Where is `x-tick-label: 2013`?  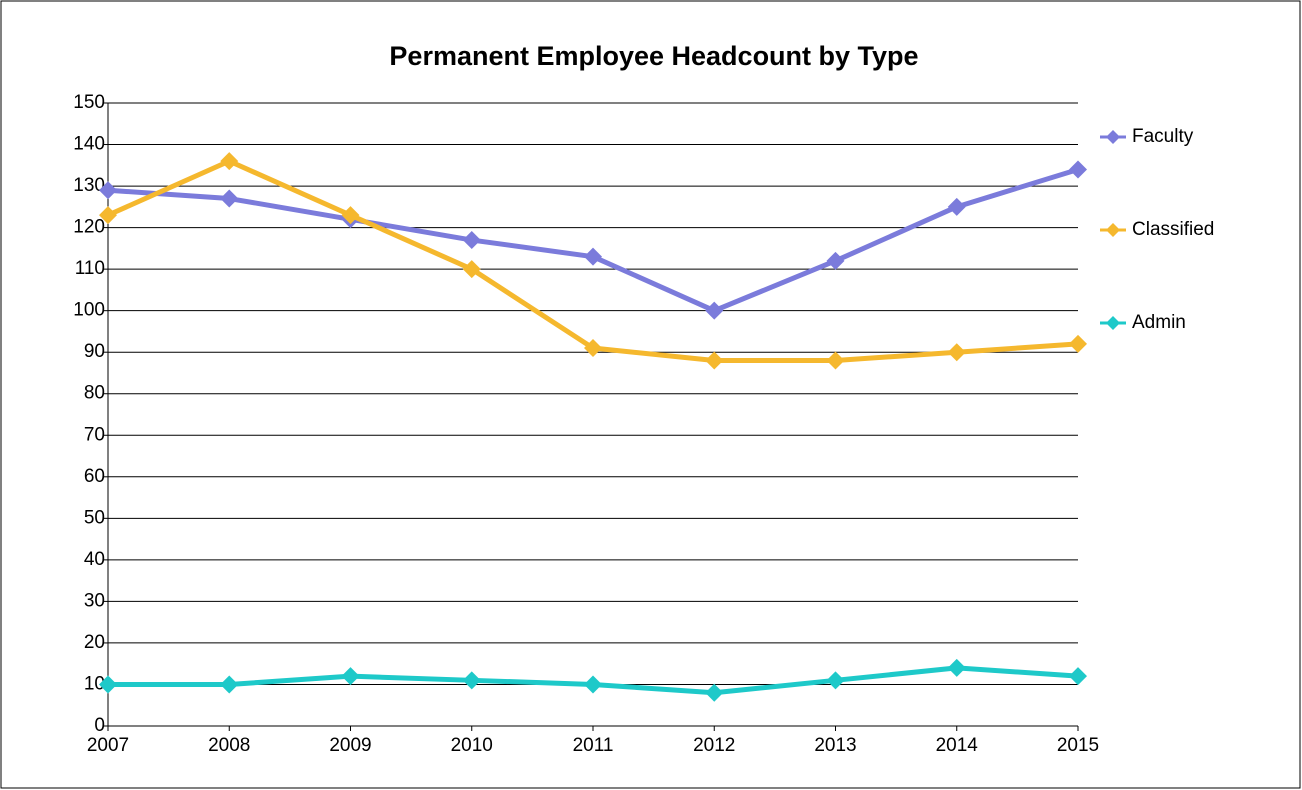
x-tick-label: 2013 is located at coordinates (835, 745).